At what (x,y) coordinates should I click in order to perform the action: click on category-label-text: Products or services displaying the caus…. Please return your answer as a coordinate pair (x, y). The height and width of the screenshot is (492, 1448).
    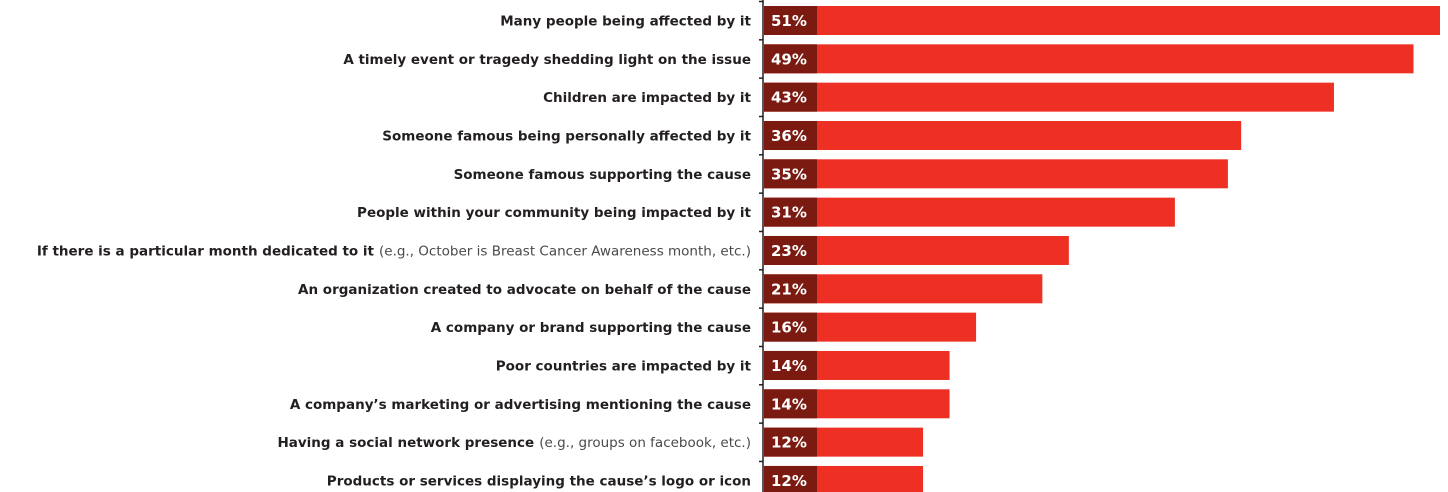
    Looking at the image, I should click on (539, 481).